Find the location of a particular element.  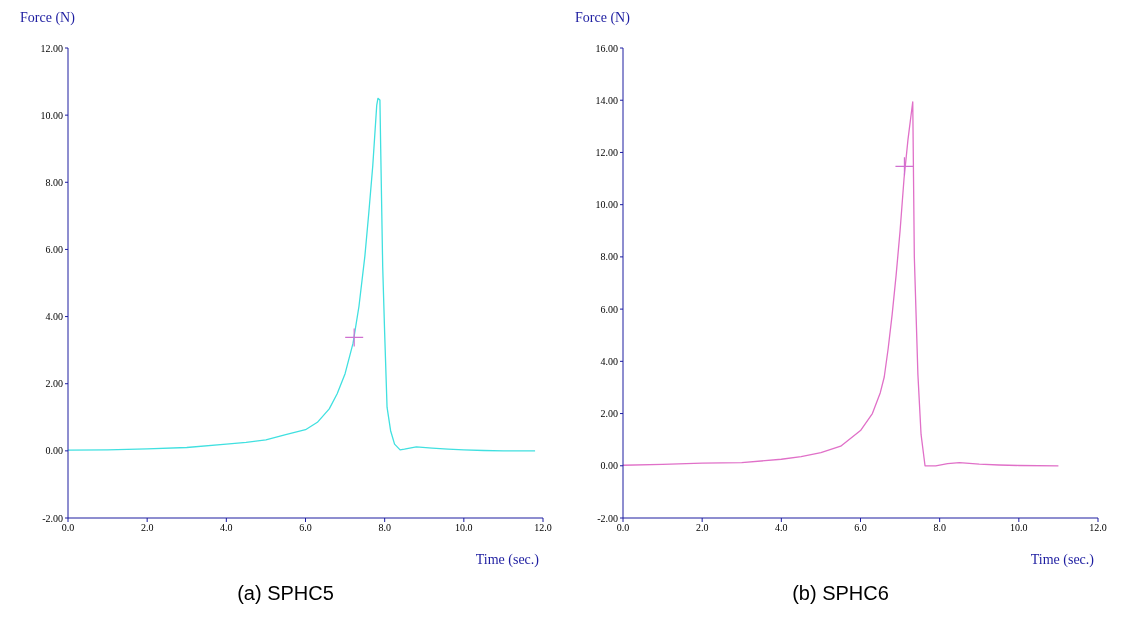

y-tick-label: 14.00 is located at coordinates (606, 100).